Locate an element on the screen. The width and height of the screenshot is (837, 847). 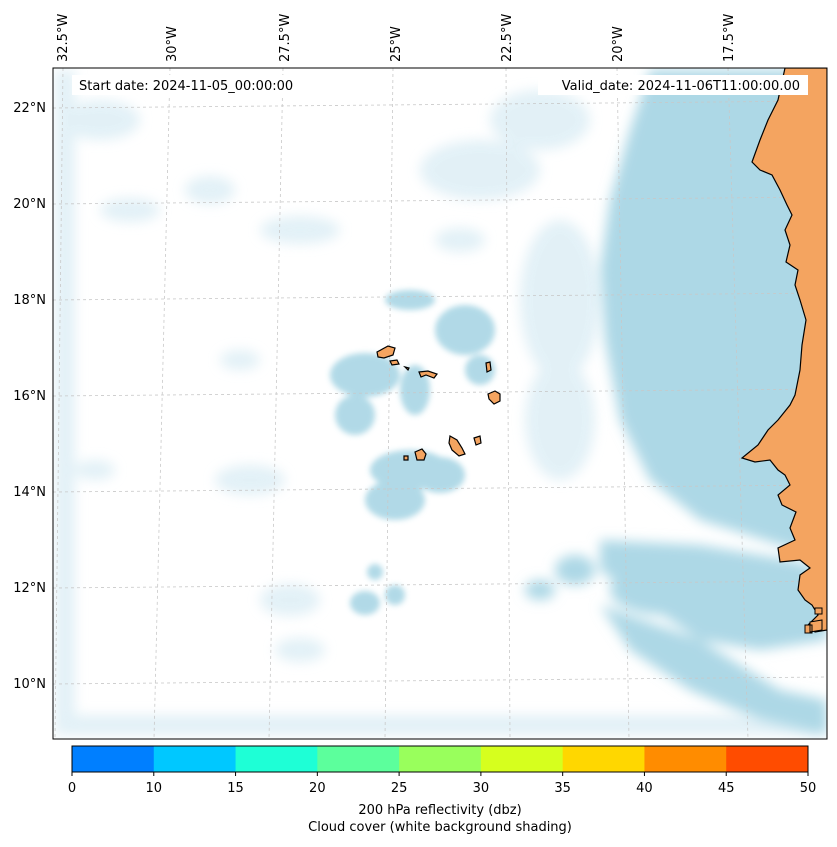
colorbar-ticks: 0 10 15 20 25 30 35 40 45 50 is located at coordinates (442, 784).